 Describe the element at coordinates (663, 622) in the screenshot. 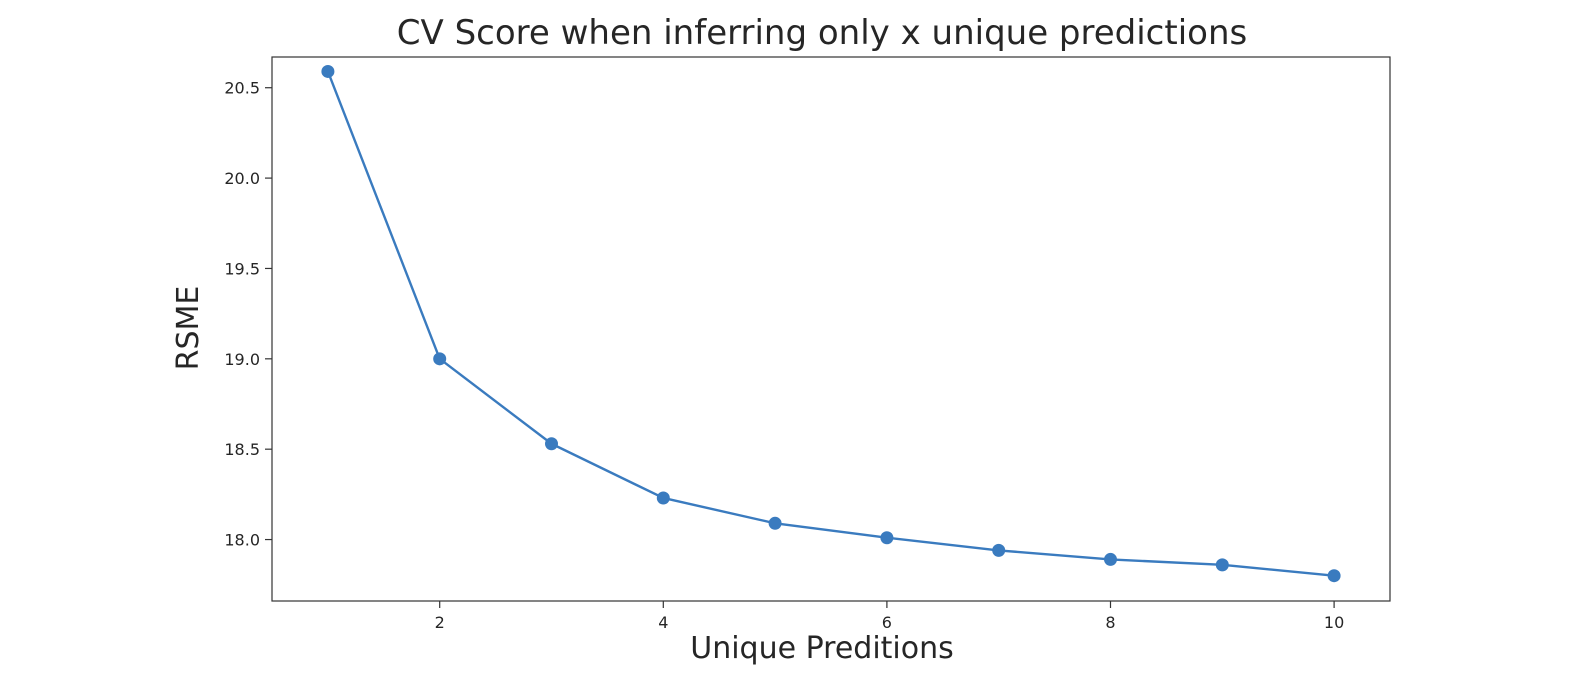

I see `x-tick-label: 4` at that location.